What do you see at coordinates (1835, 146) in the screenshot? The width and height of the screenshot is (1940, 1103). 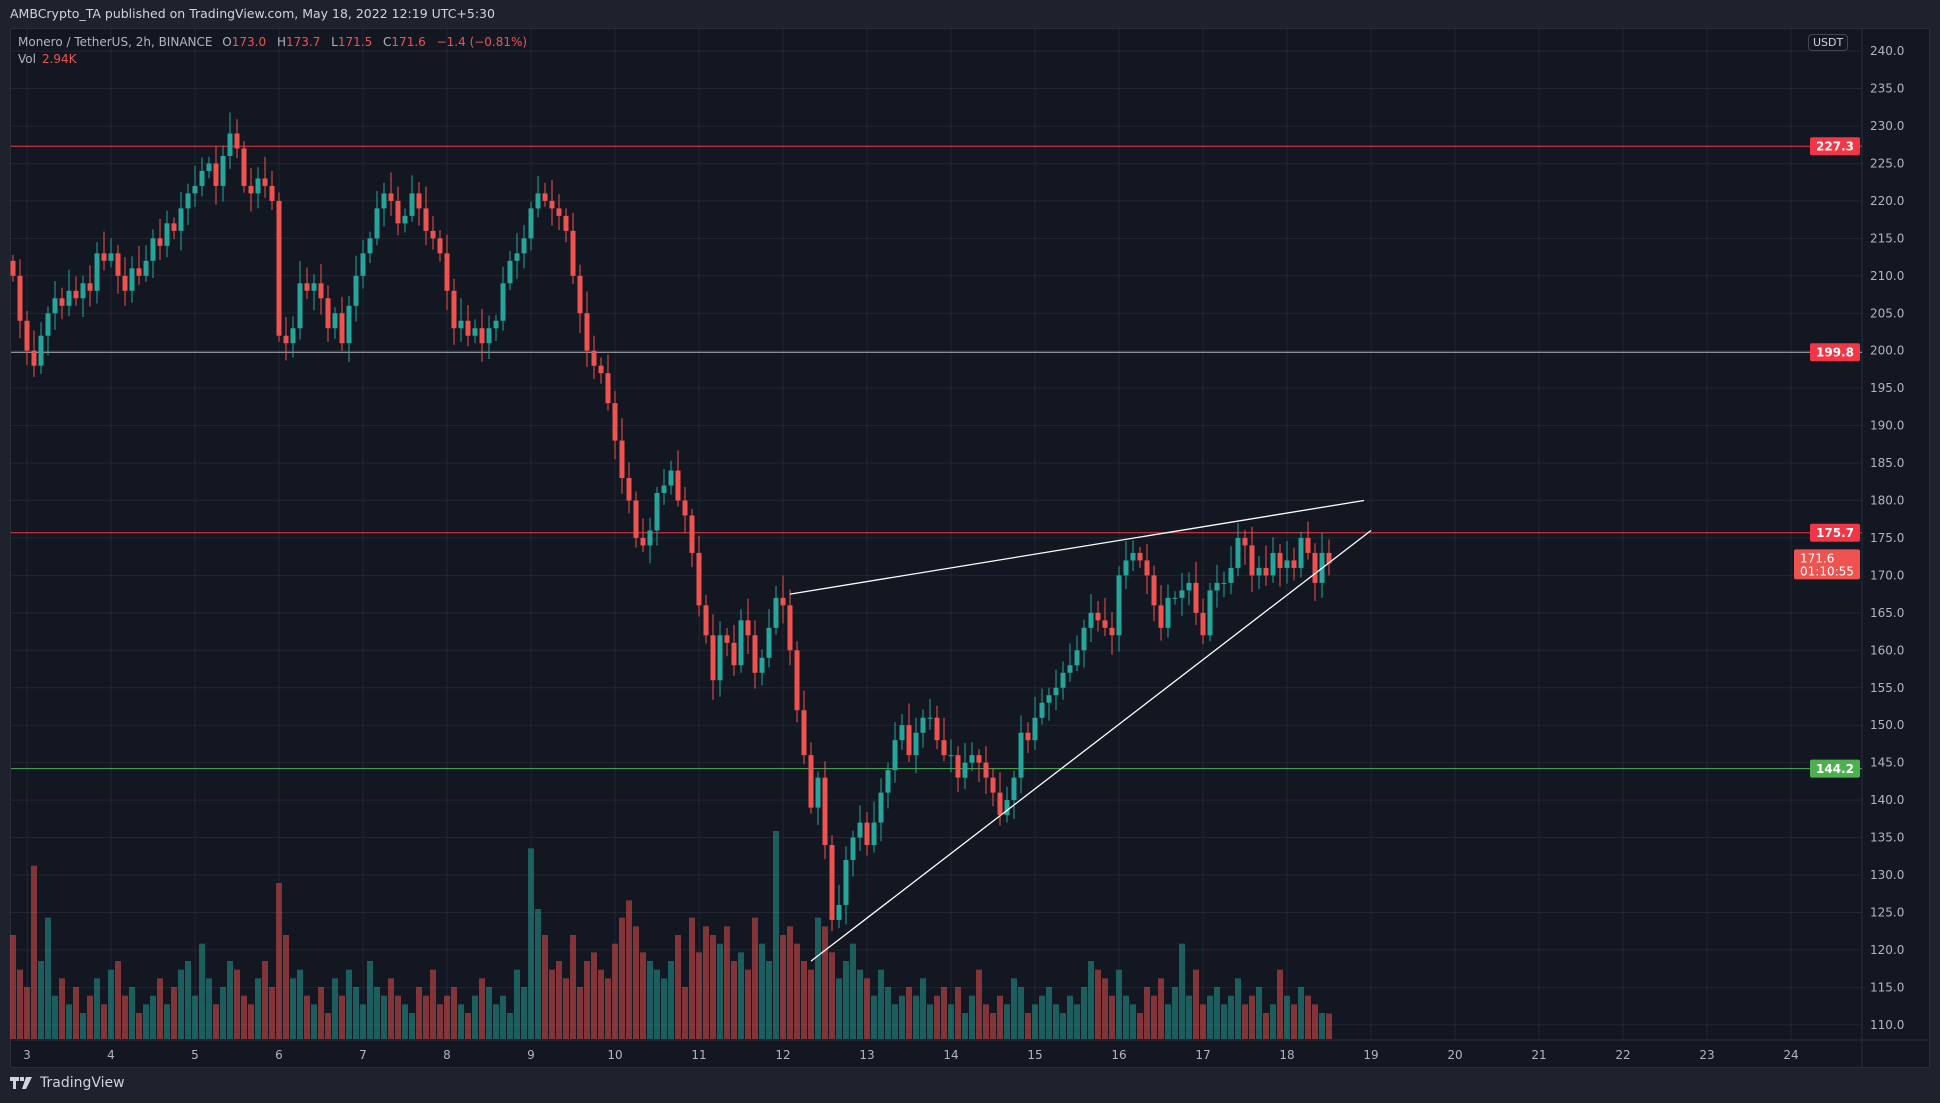 I see `level-label-bg` at bounding box center [1835, 146].